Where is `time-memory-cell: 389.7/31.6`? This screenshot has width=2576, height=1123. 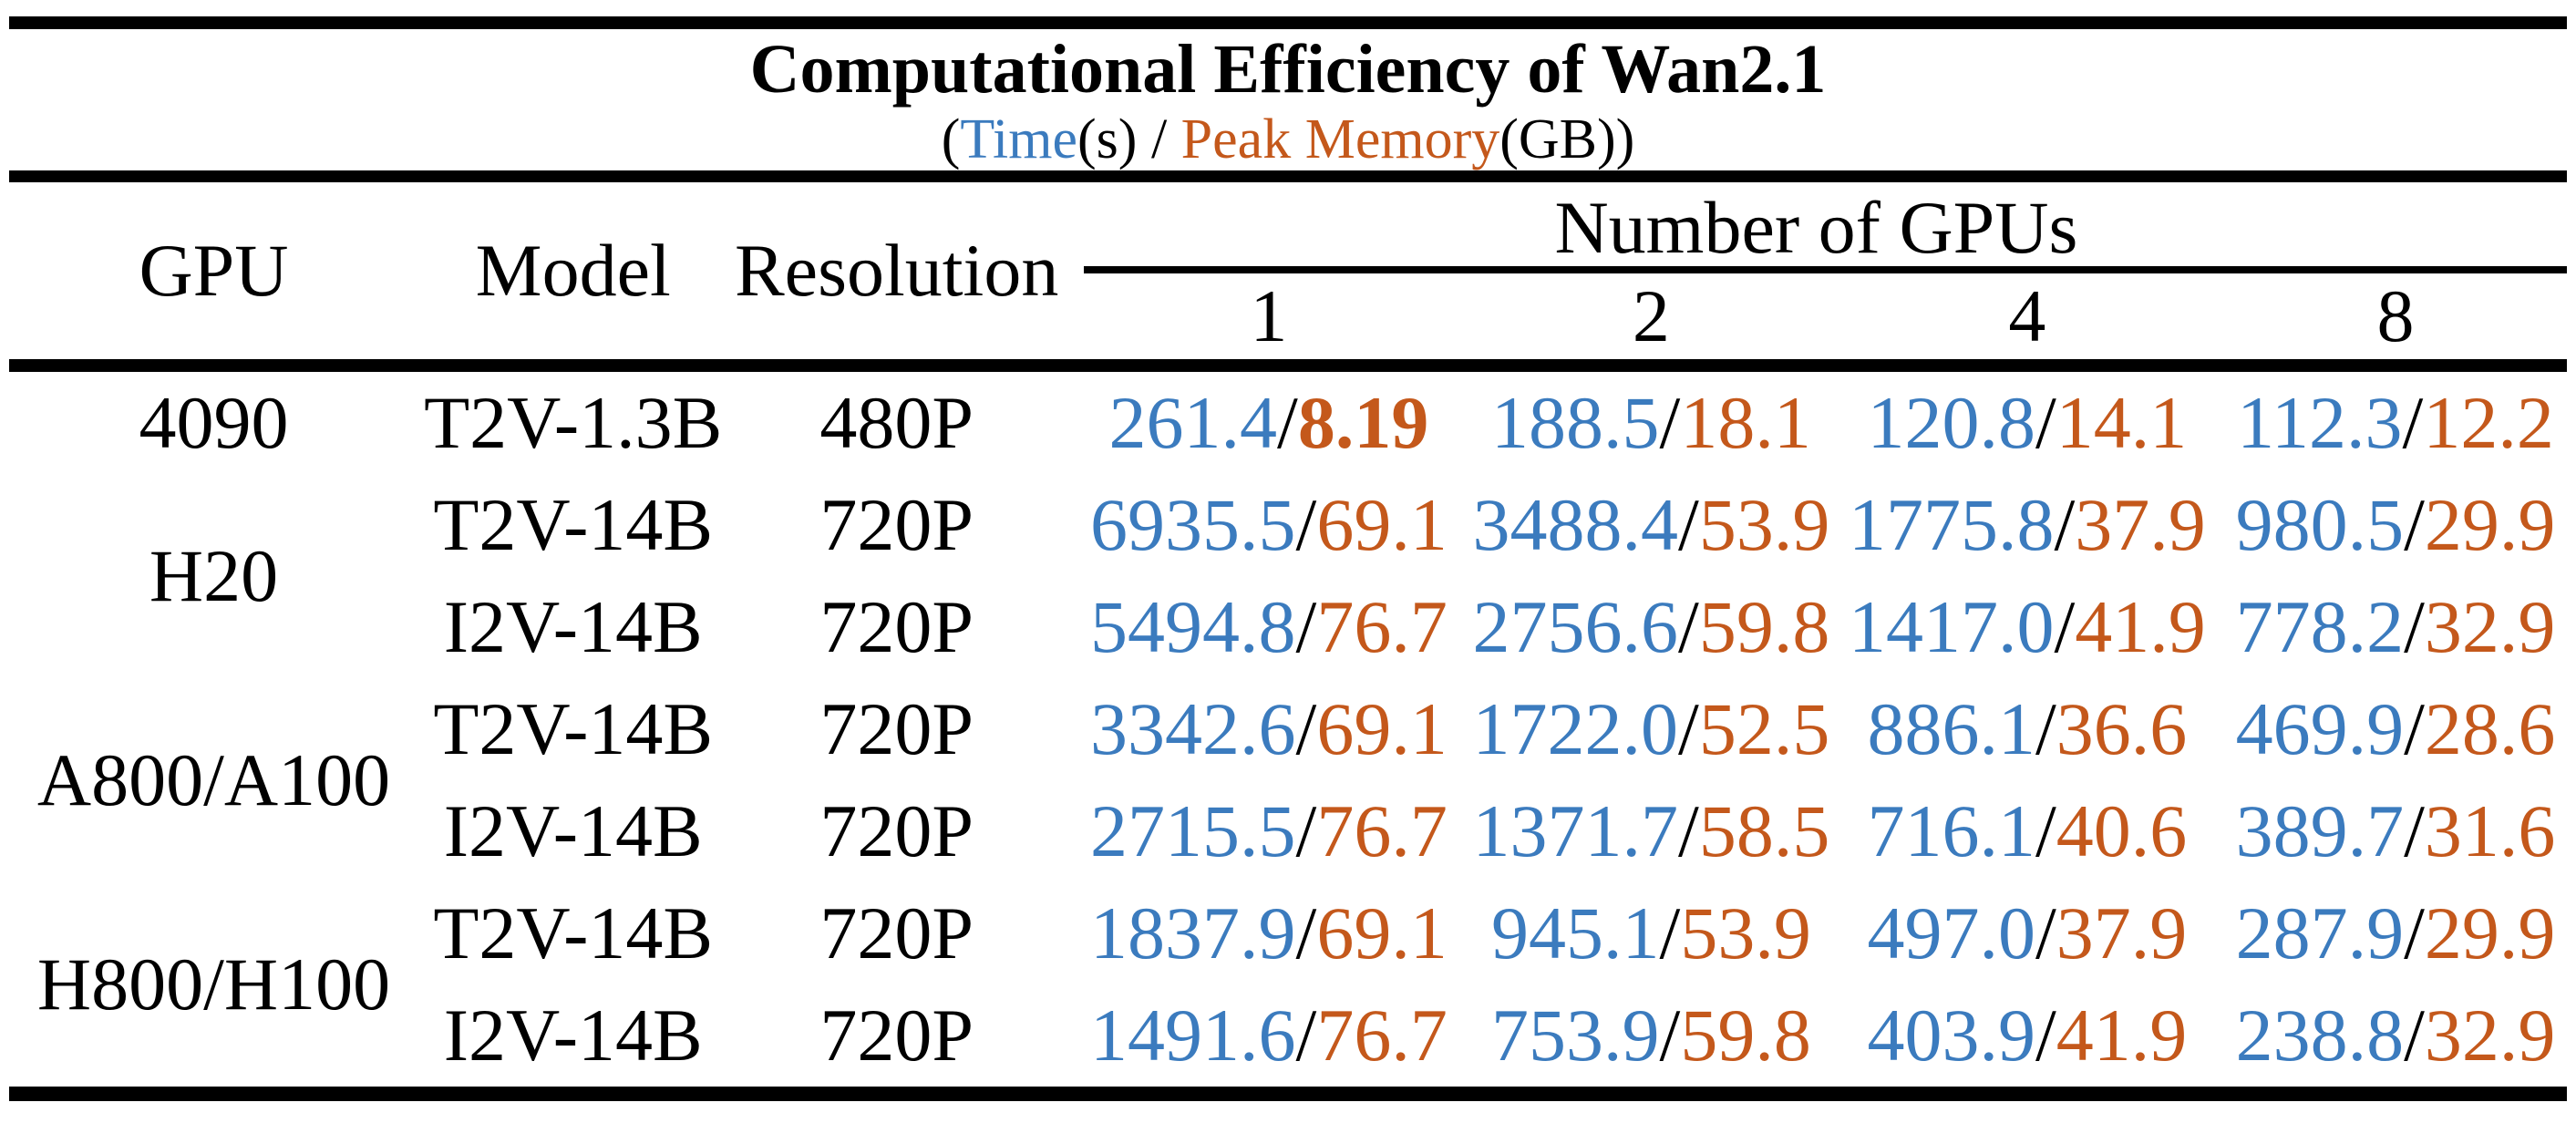
time-memory-cell: 389.7/31.6 is located at coordinates (2395, 831).